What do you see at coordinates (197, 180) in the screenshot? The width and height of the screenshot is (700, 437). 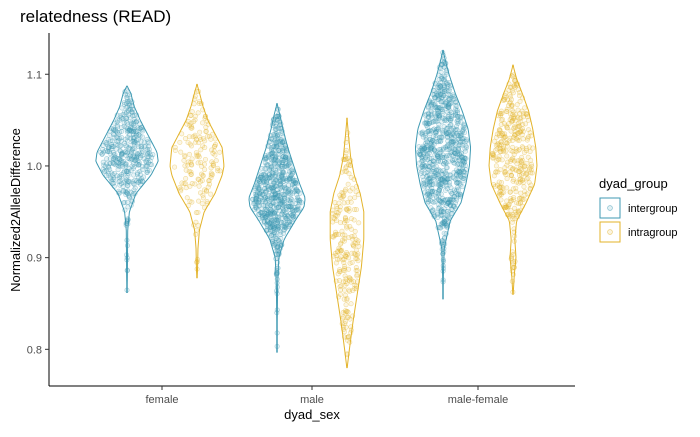 I see `points-intragroup-female` at bounding box center [197, 180].